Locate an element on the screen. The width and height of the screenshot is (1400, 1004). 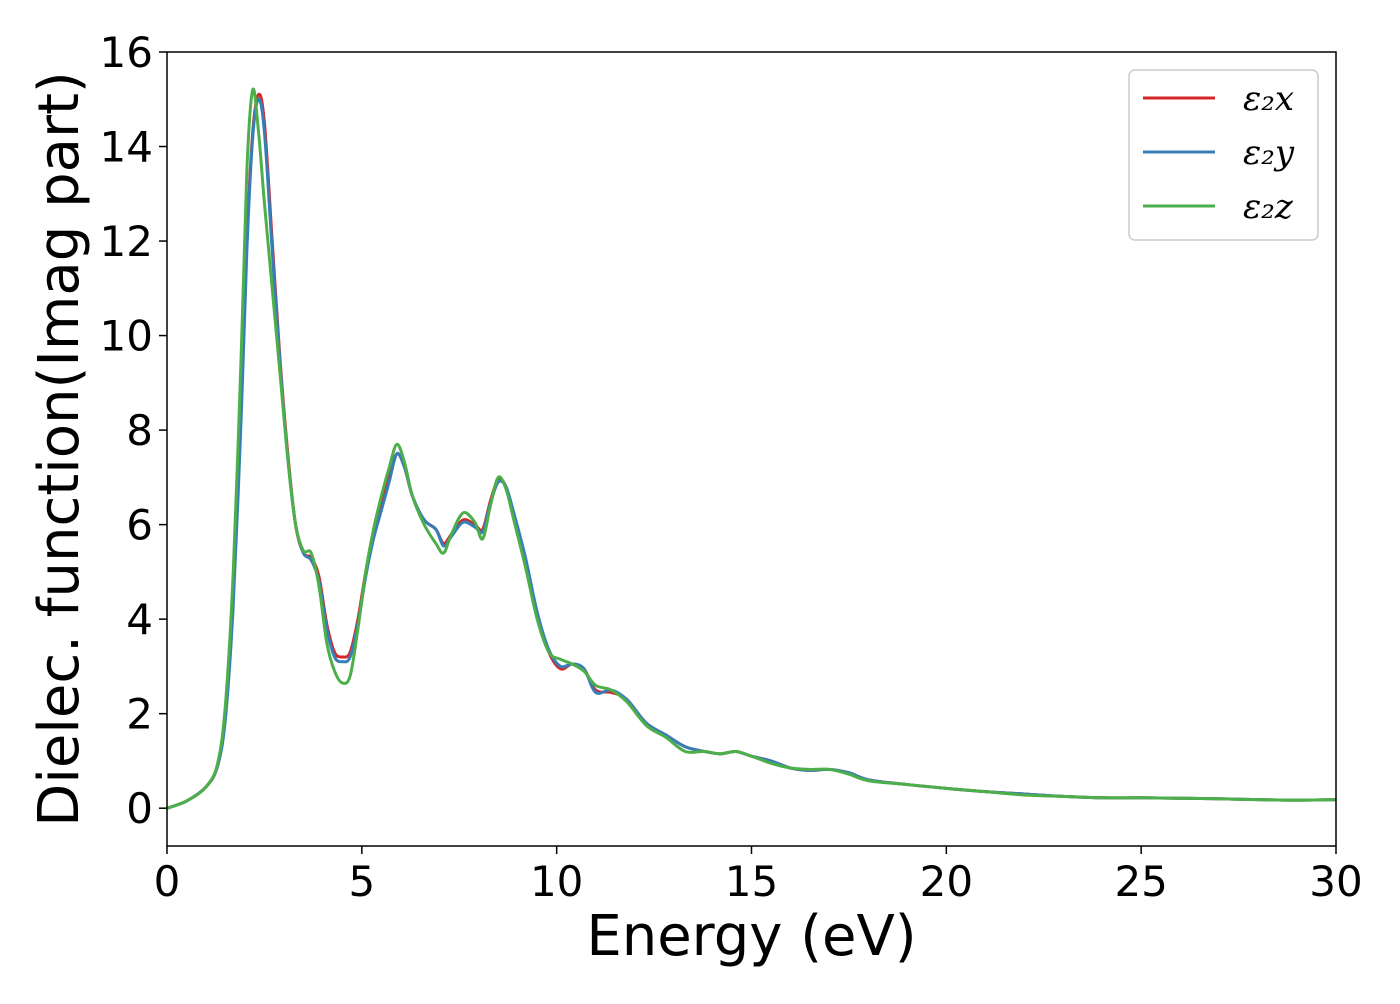
y-axis-ticks: 0 2 4 6 8 10 12 14 16 is located at coordinates (133, 430).